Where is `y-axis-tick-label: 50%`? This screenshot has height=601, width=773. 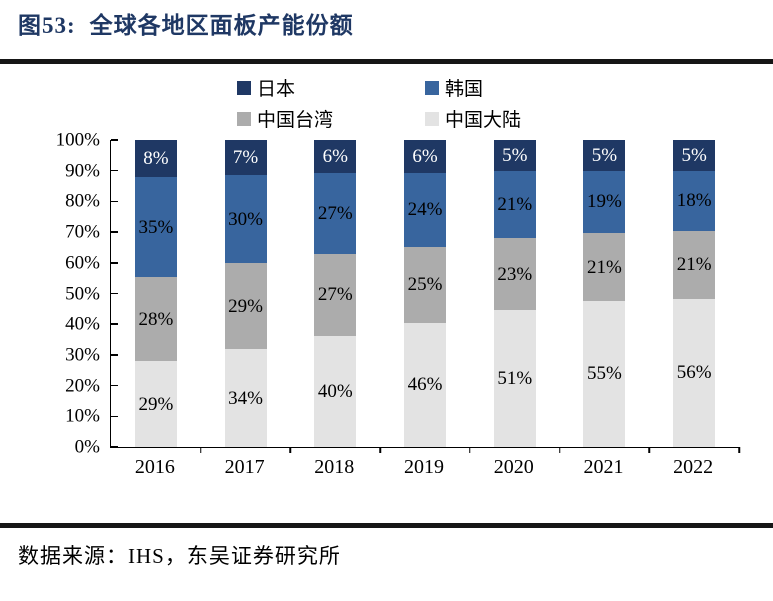
y-axis-tick-label: 50% is located at coordinates (82, 293).